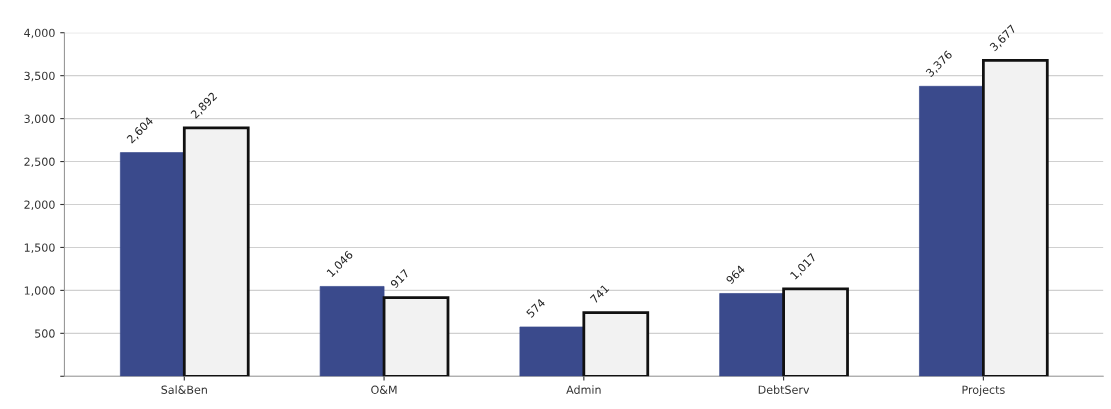  Describe the element at coordinates (784, 389) in the screenshot. I see `x-tick-label: DebtServ` at that location.